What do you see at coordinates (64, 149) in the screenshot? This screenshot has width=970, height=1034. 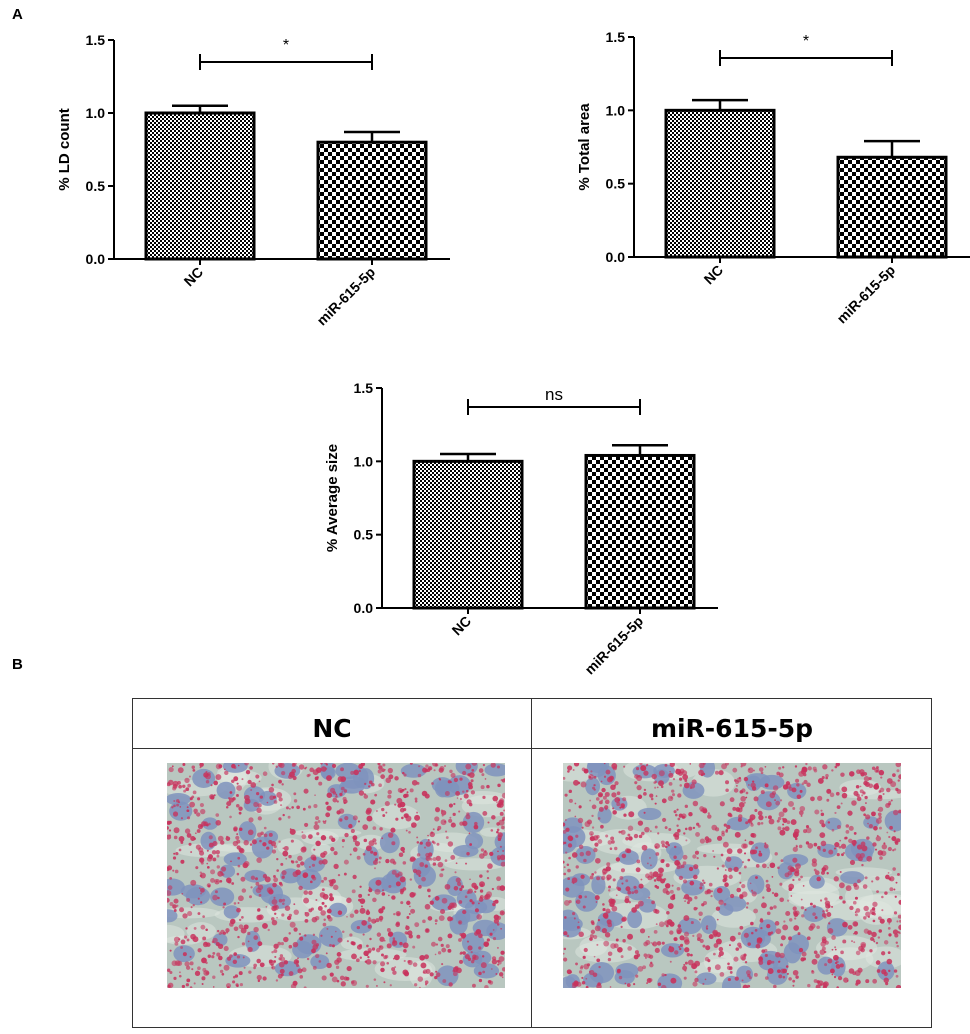 I see `y-axis-title: % LD count` at bounding box center [64, 149].